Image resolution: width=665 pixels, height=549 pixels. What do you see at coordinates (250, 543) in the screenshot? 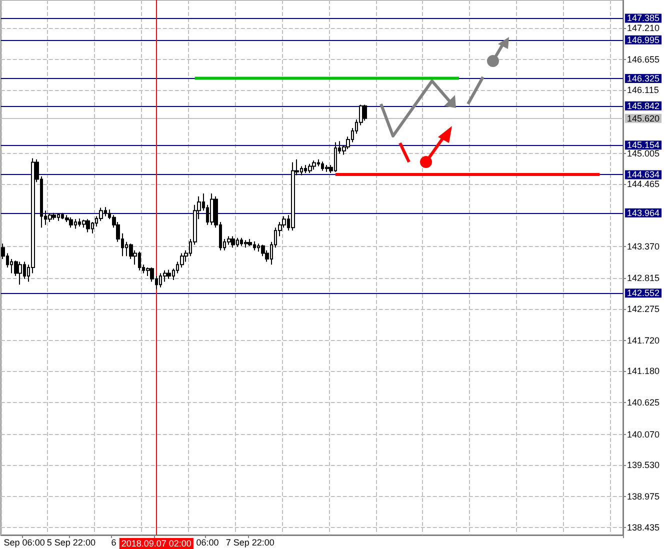
I see `x-tick-label: 7 Sep 22:00` at bounding box center [250, 543].